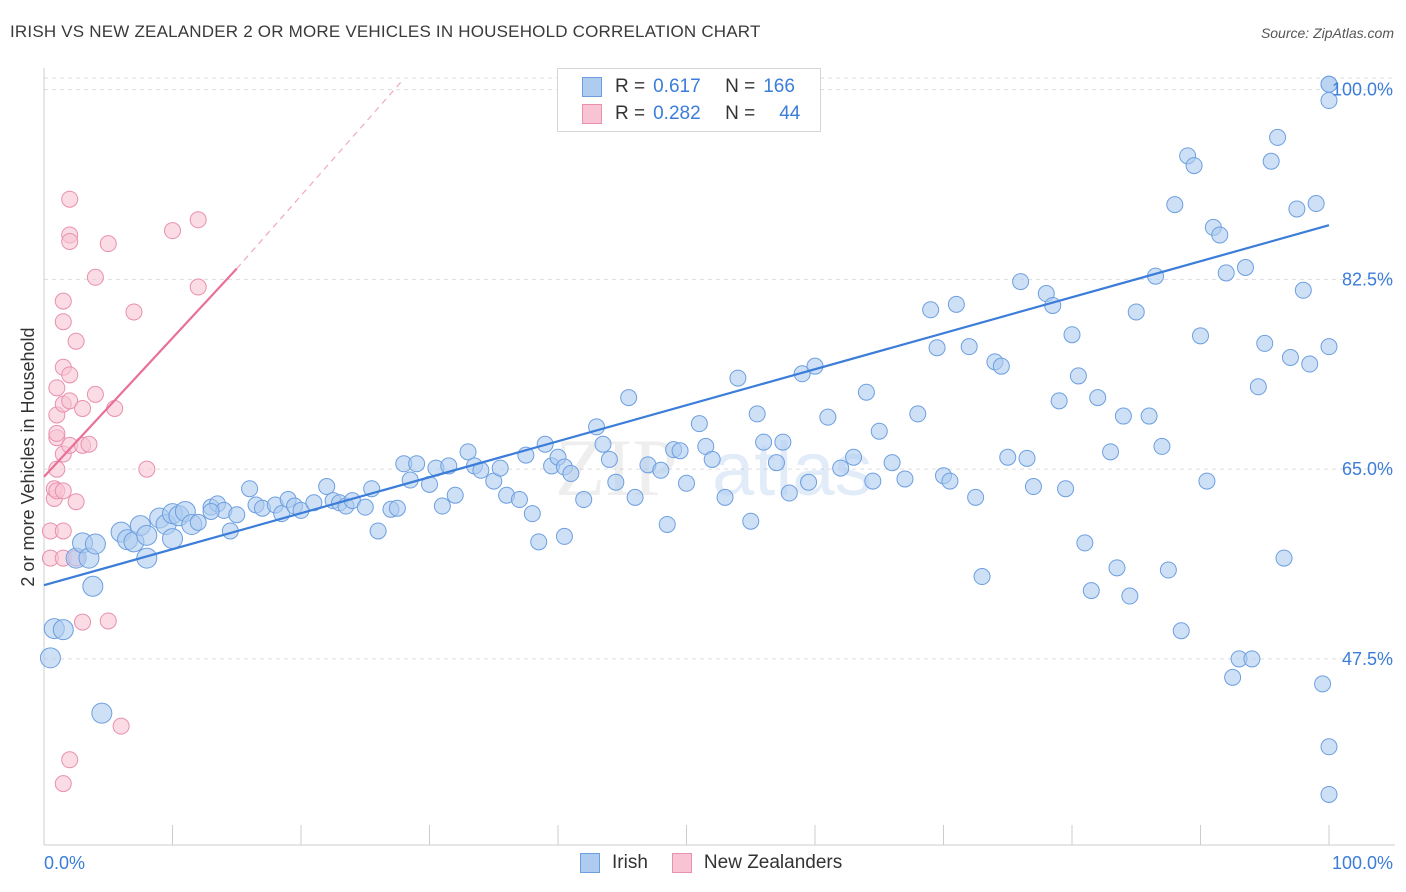 Image resolution: width=1406 pixels, height=892 pixels. I want to click on series-legend-nz: New Zealanders, so click(756, 863).